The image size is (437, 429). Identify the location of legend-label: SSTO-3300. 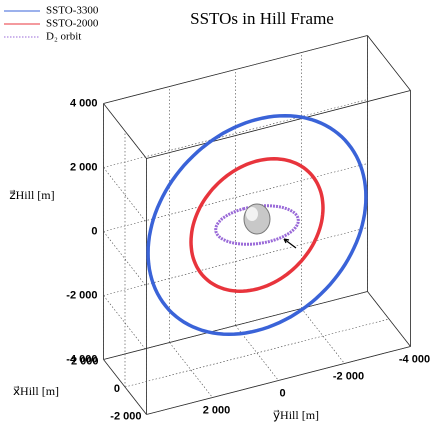
(72, 11).